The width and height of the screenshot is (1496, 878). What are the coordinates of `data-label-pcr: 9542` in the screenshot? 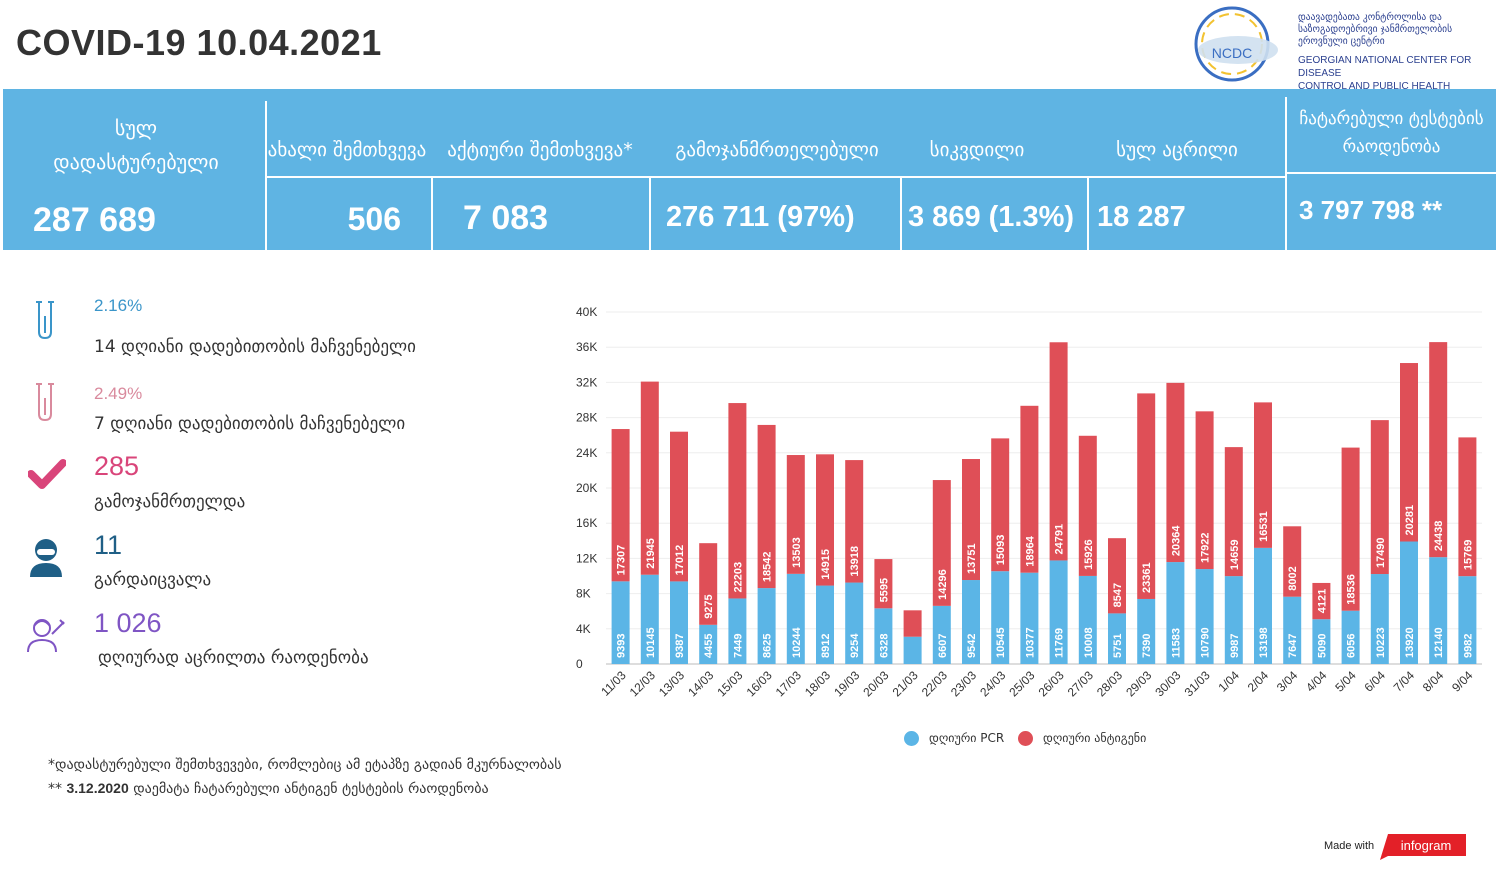 It's located at (972, 646).